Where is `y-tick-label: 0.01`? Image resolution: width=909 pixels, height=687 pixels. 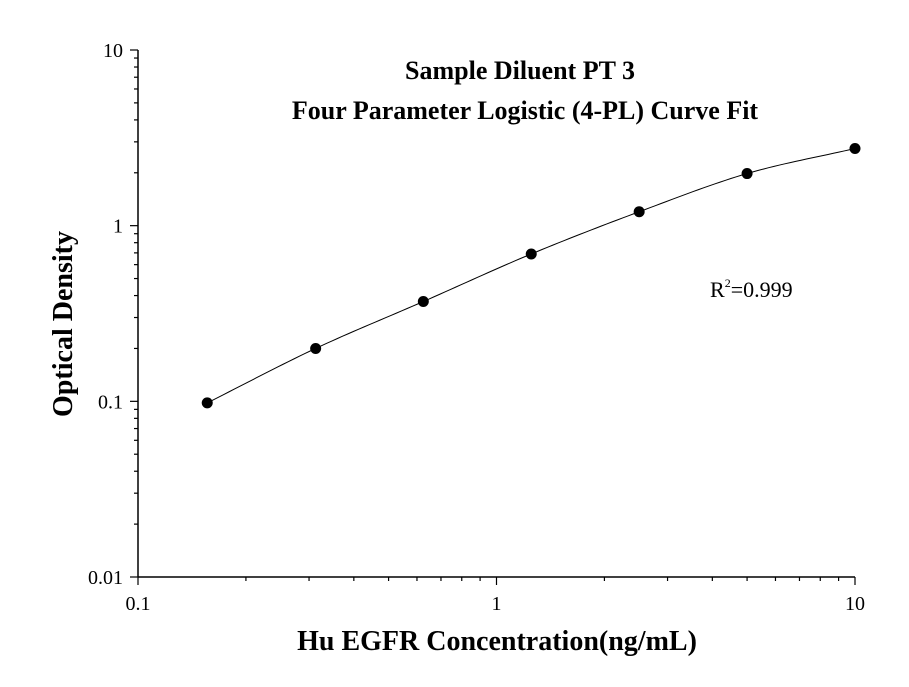
y-tick-label: 0.01 is located at coordinates (105, 578).